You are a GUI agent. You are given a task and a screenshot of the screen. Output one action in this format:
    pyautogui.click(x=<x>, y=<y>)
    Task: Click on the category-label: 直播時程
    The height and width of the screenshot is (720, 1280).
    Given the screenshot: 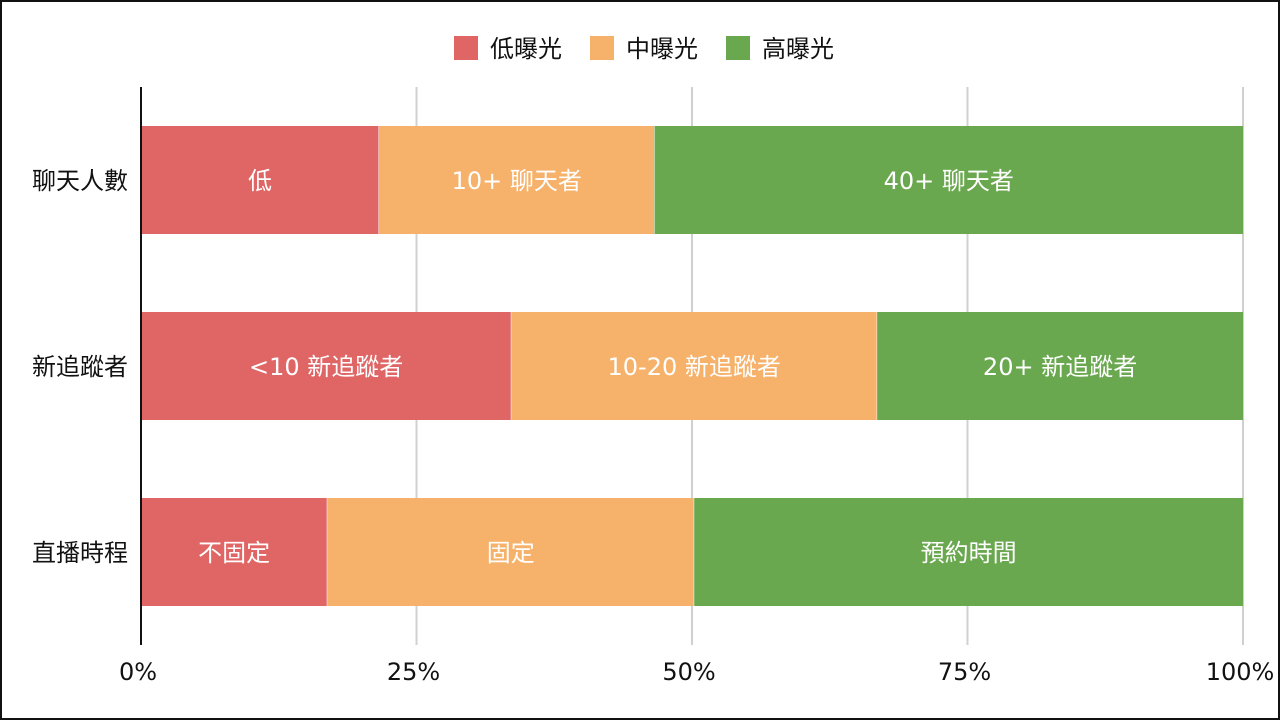 What is the action you would take?
    pyautogui.click(x=80, y=553)
    